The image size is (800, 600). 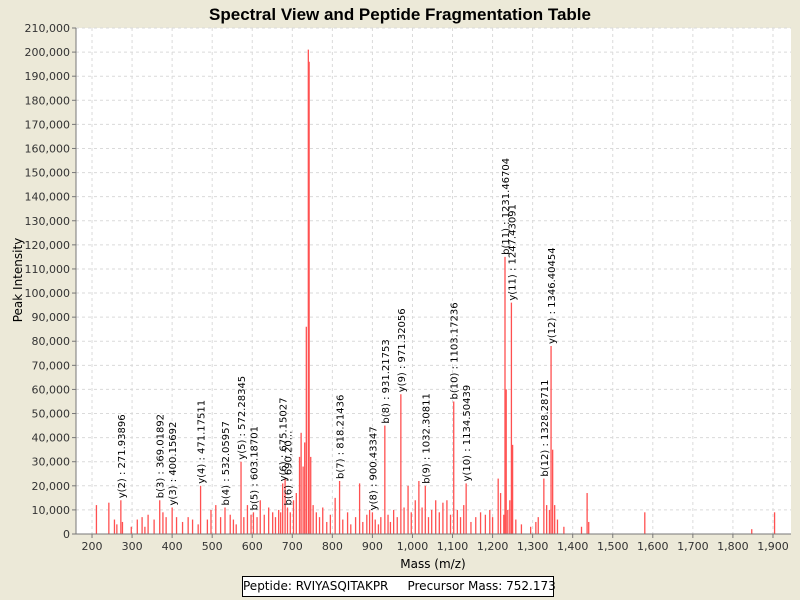 I want to click on peak-annotation: y(6) : 675.15027, so click(x=284, y=440).